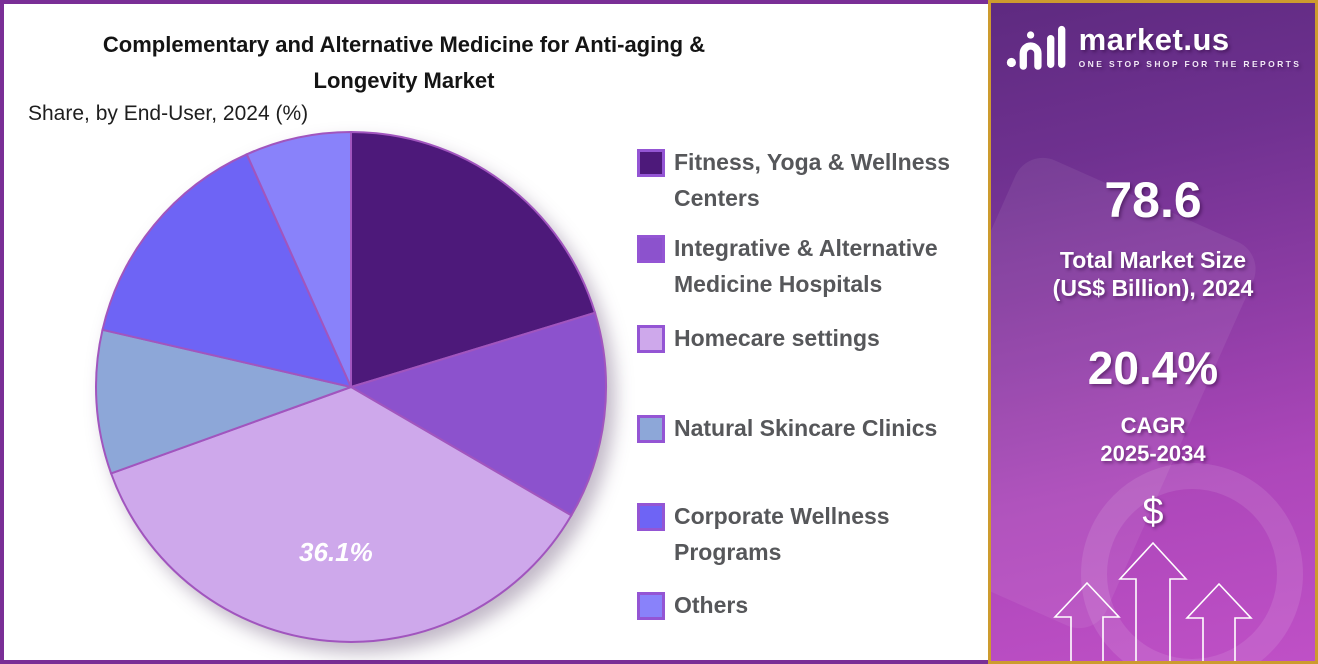 This screenshot has height=664, width=1318. I want to click on legend-item: Homecare settings, so click(805, 338).